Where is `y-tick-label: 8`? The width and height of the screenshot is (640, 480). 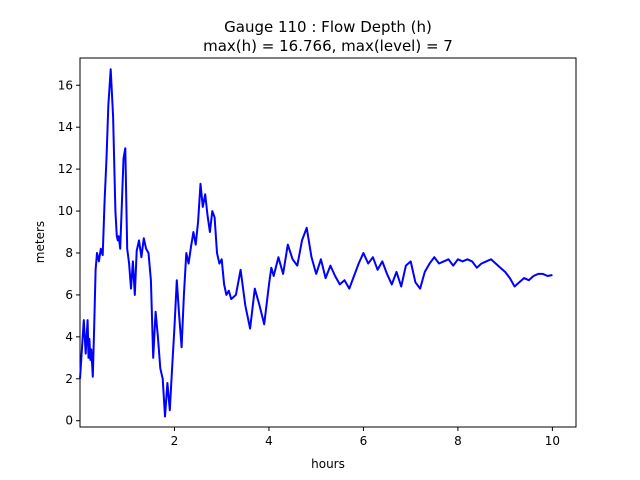
y-tick-label: 8 is located at coordinates (69, 253).